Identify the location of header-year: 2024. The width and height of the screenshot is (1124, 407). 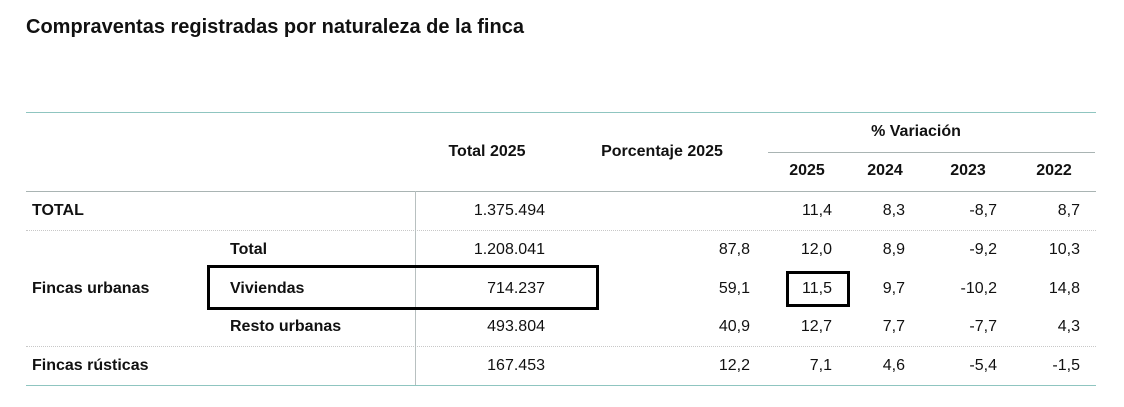
(885, 170).